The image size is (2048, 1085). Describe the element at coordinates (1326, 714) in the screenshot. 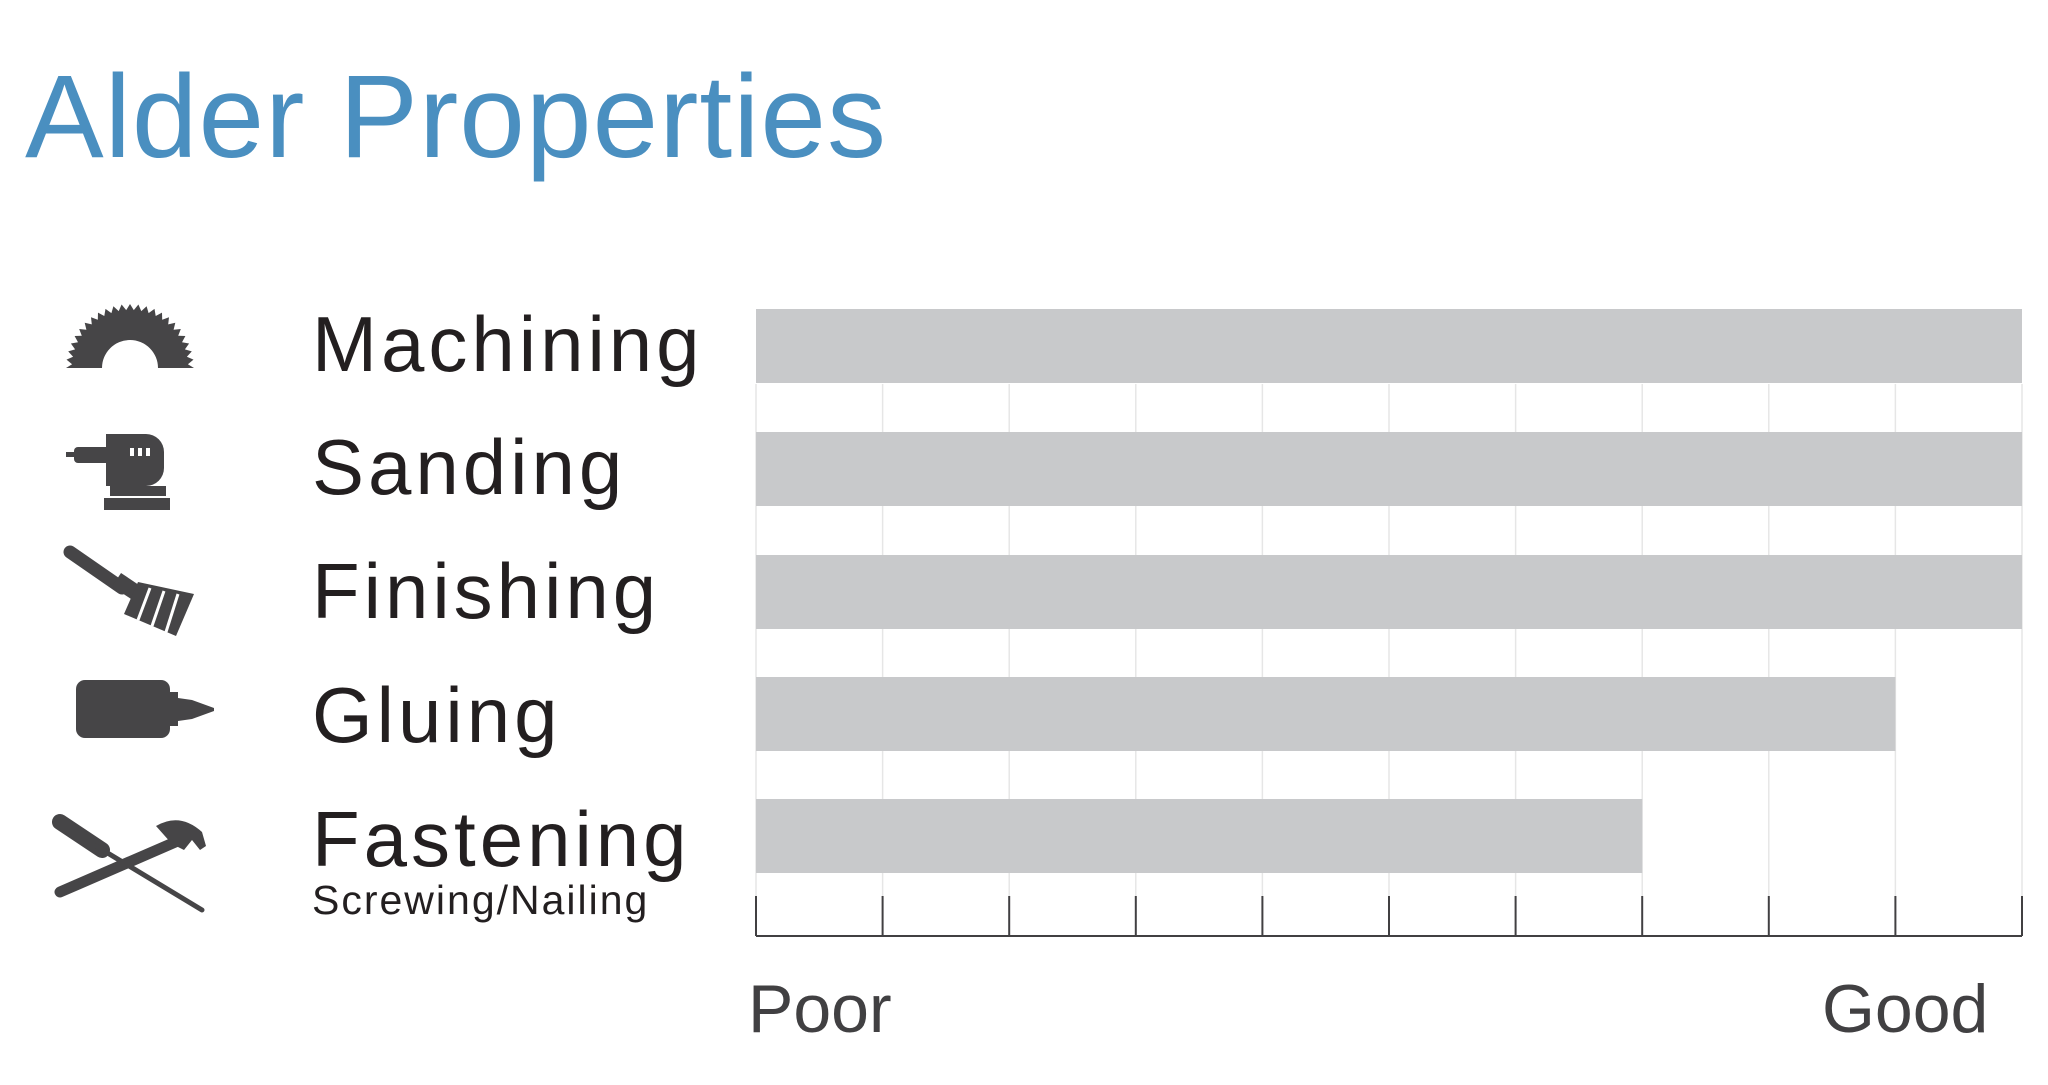

I see `bar-gluing` at that location.